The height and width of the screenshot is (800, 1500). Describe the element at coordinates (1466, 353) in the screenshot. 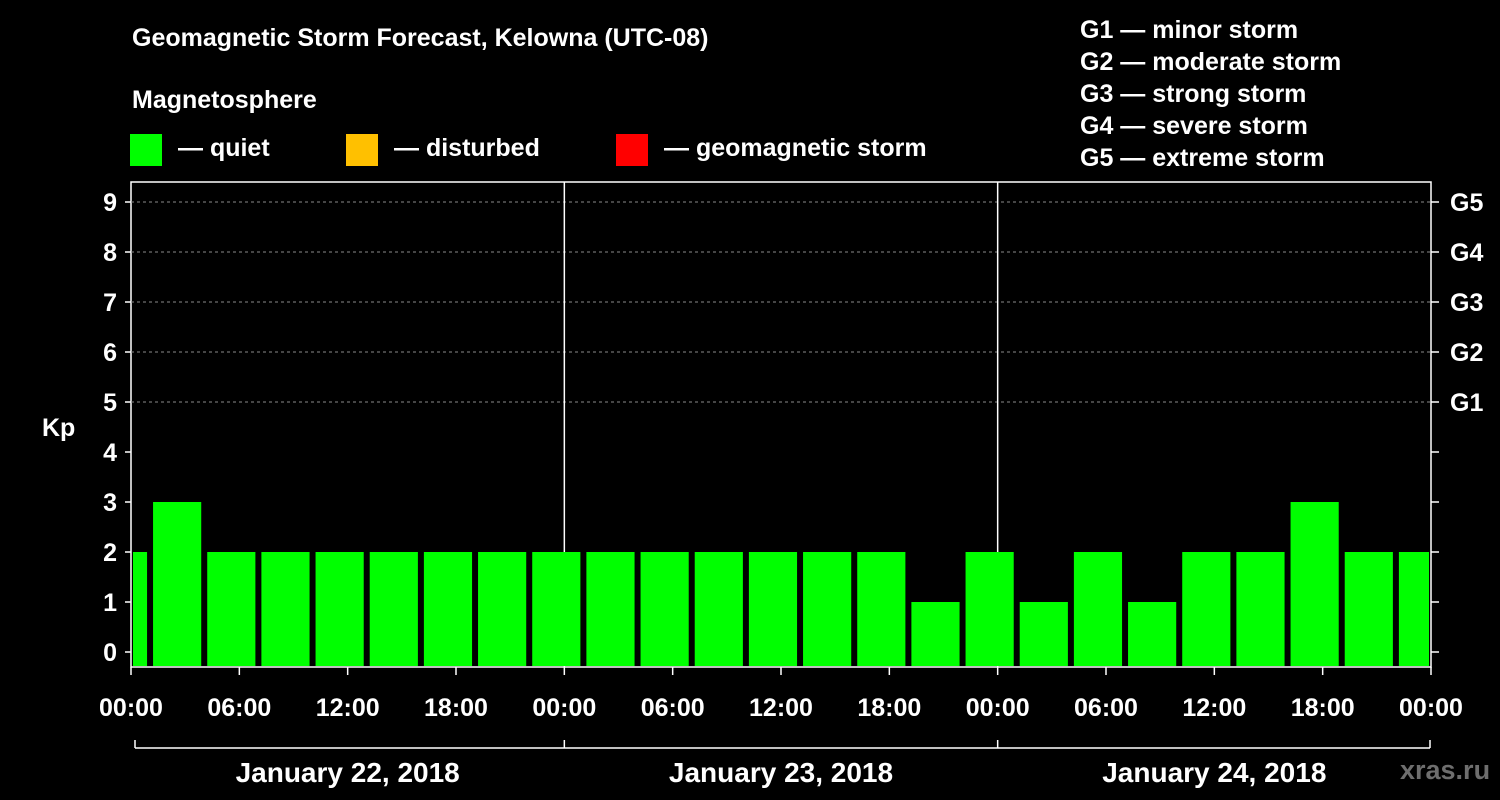

I see `g-level-label-G2: G2` at that location.